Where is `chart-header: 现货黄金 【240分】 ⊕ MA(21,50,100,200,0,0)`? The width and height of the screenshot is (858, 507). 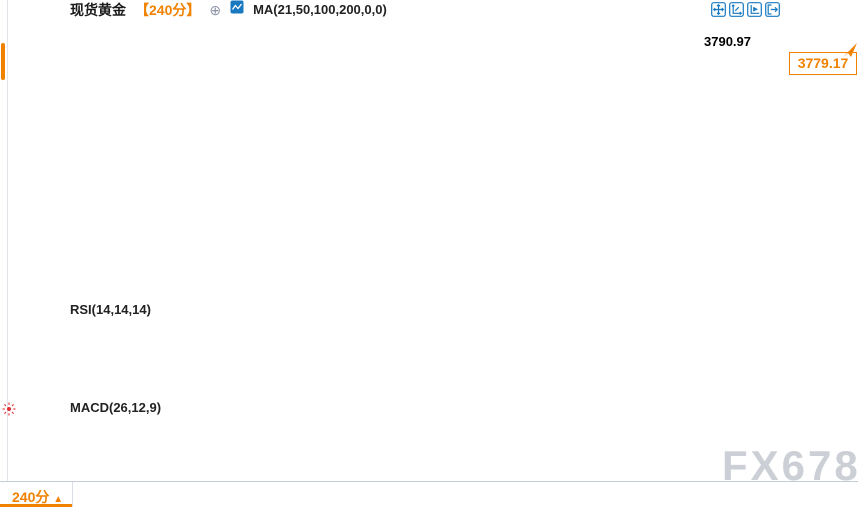
chart-header: 现货黄金 【240分】 ⊕ MA(21,50,100,200,0,0) is located at coordinates (233, 9).